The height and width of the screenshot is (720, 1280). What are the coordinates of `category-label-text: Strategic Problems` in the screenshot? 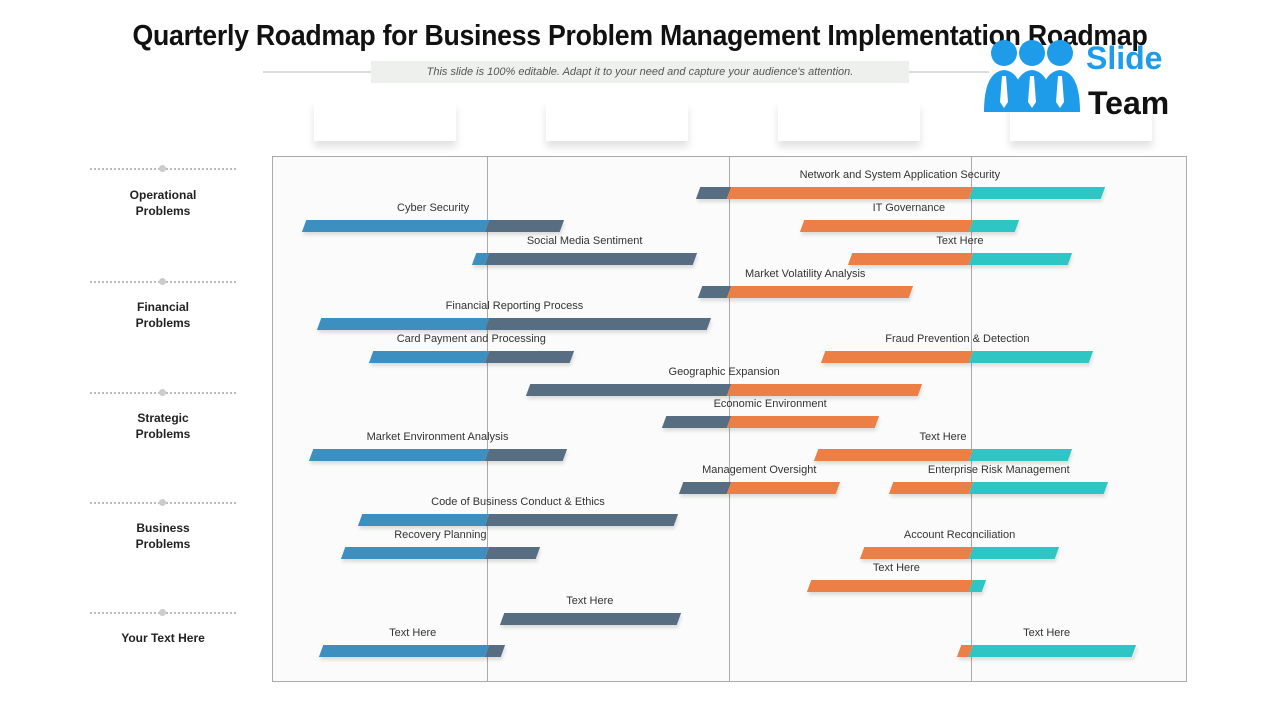 It's located at (163, 426).